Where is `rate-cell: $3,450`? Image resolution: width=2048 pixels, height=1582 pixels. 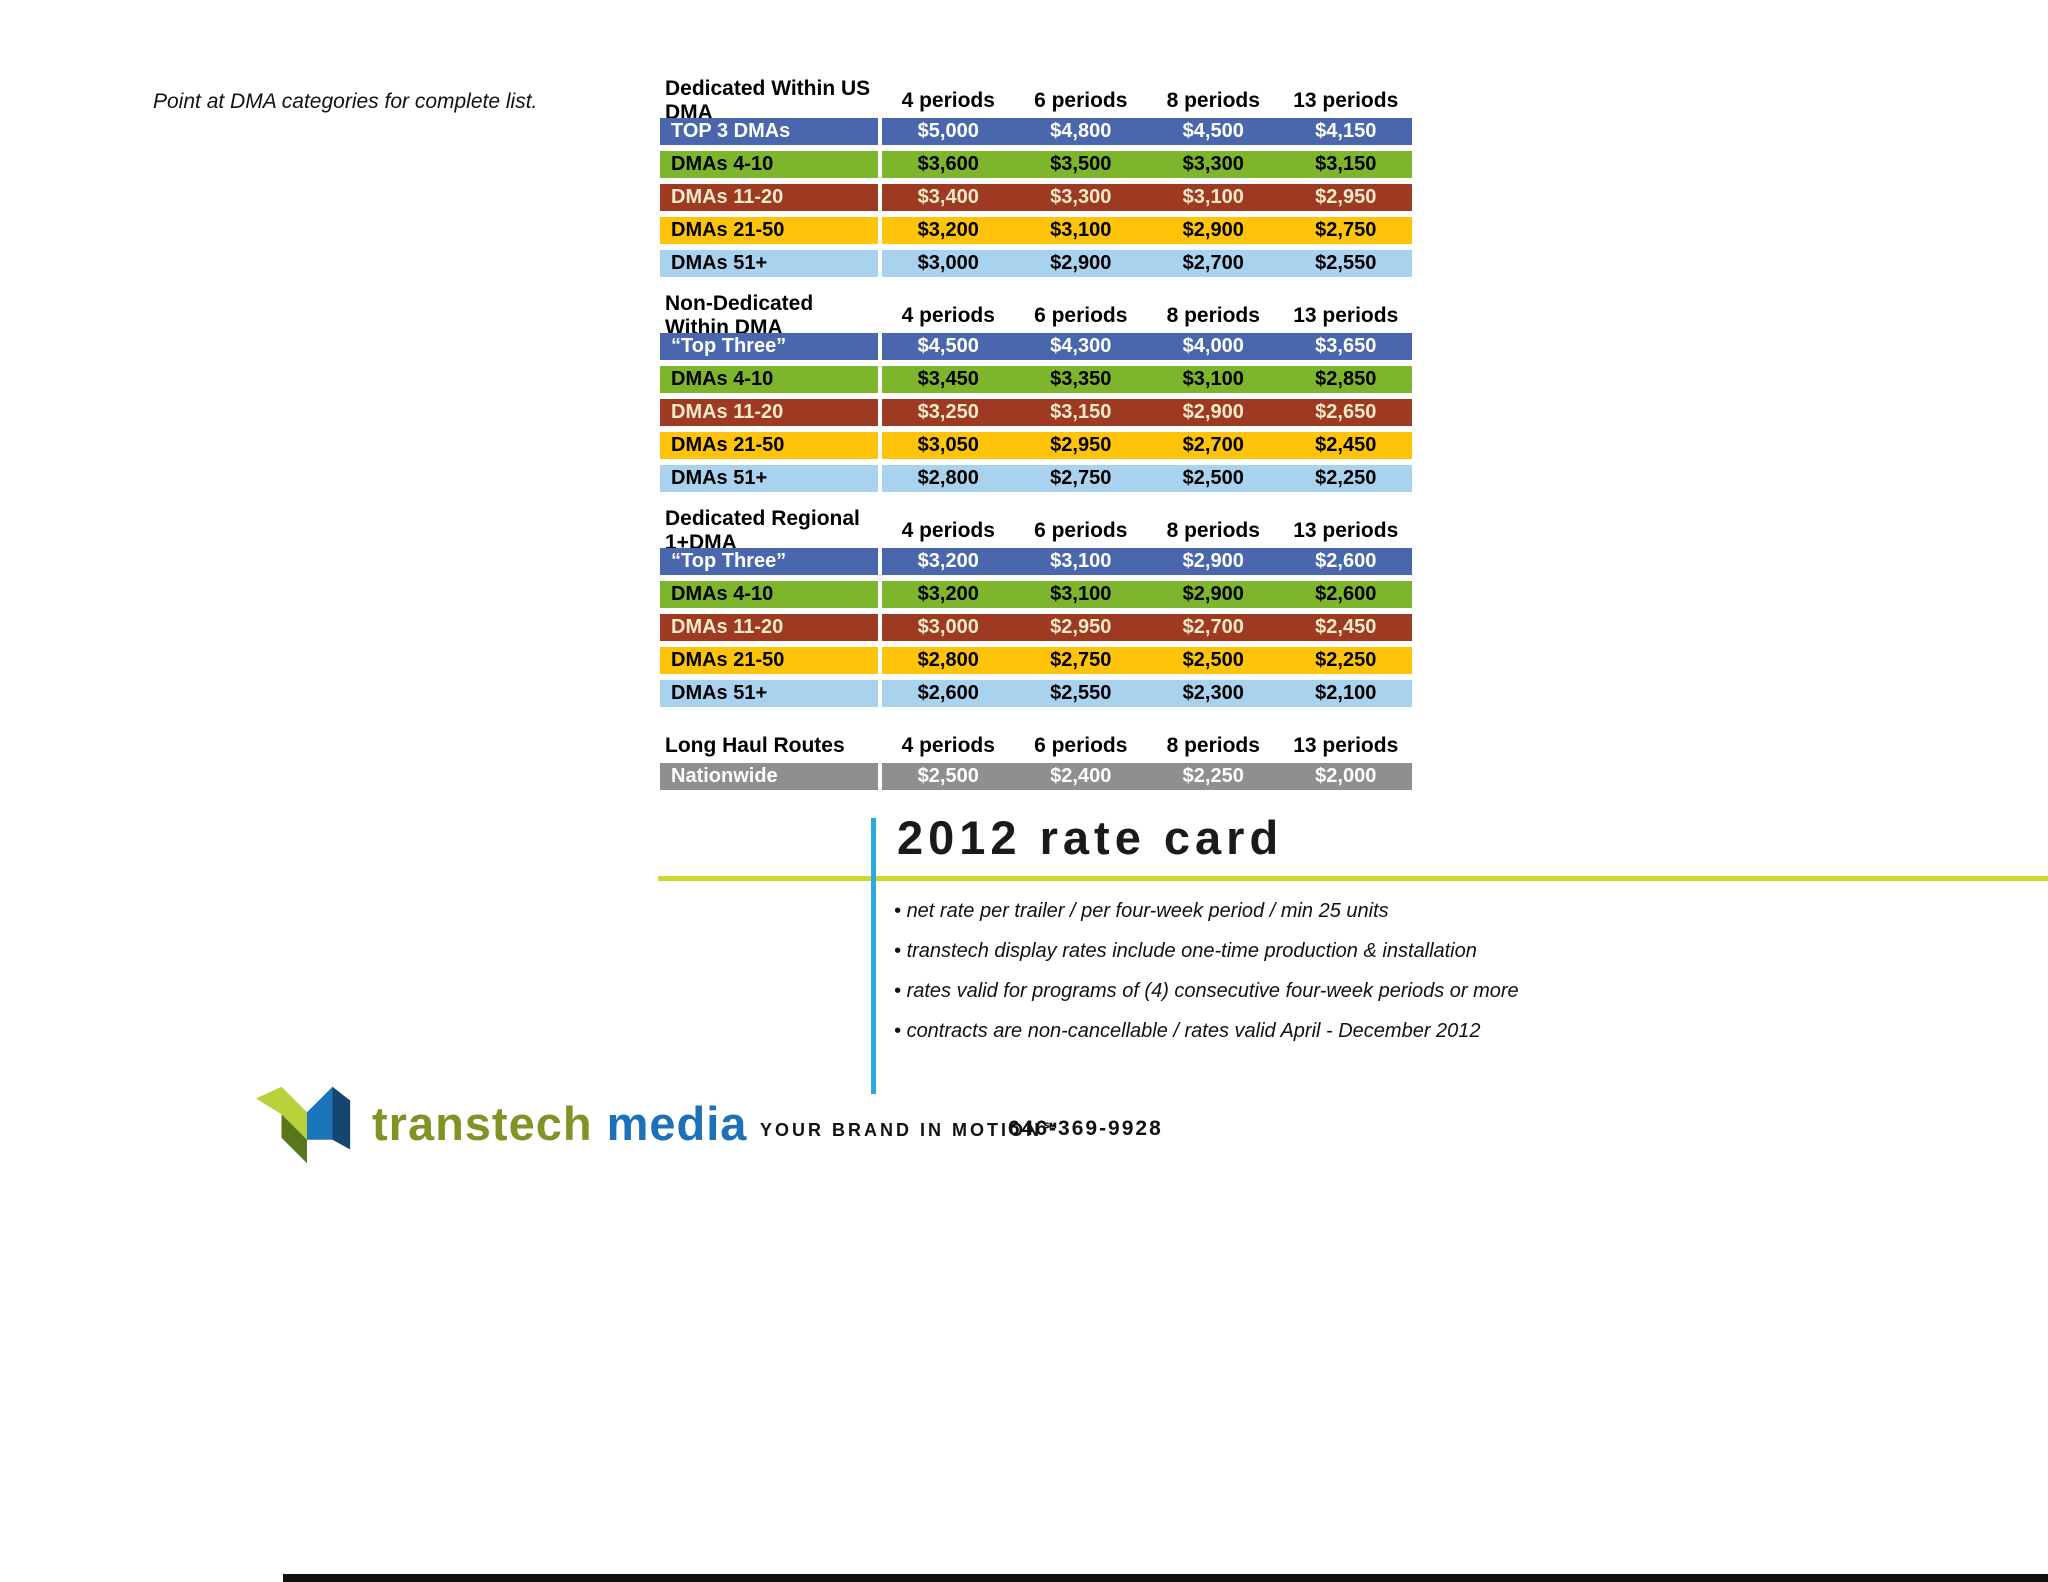 rate-cell: $3,450 is located at coordinates (948, 379).